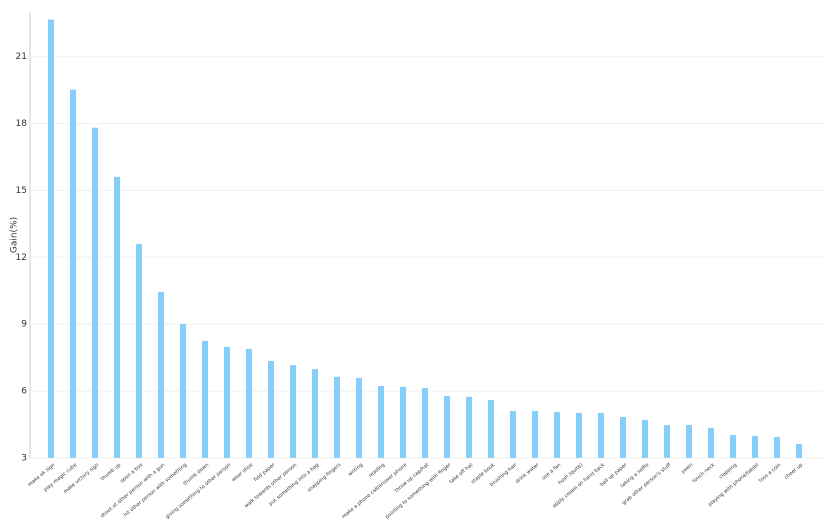 The image size is (830, 522). Describe the element at coordinates (24, 392) in the screenshot. I see `y-tick-label: 6` at that location.